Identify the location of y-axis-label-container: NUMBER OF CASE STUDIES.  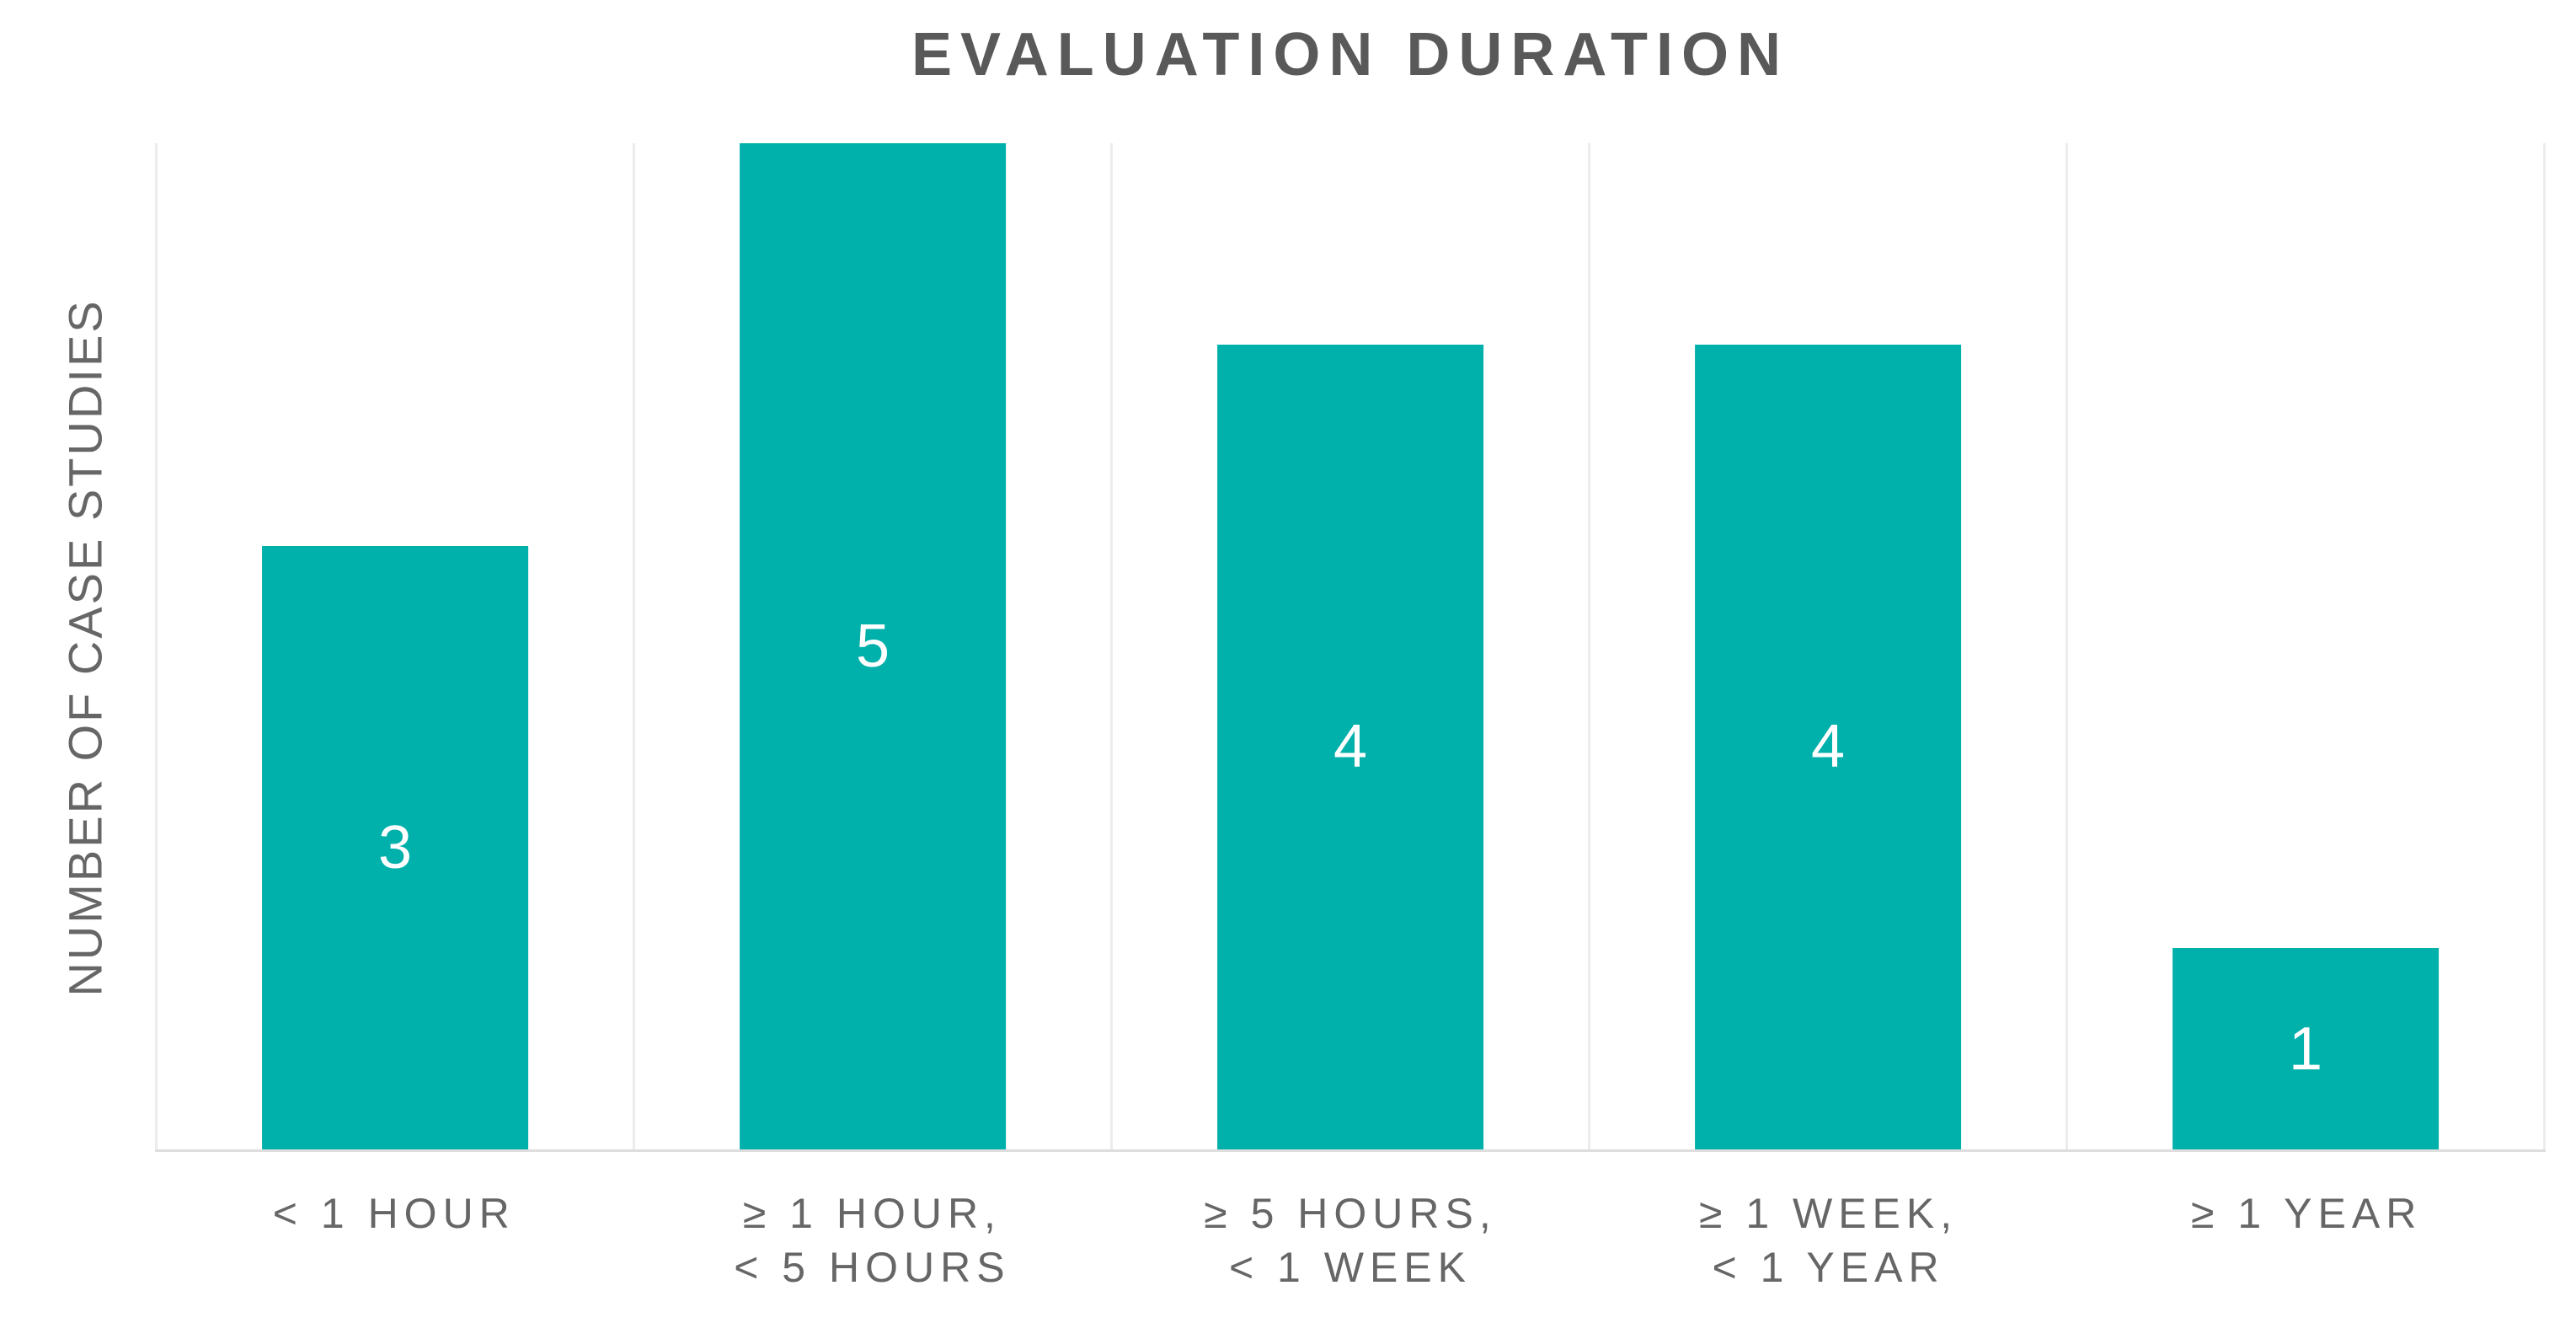
(85, 647).